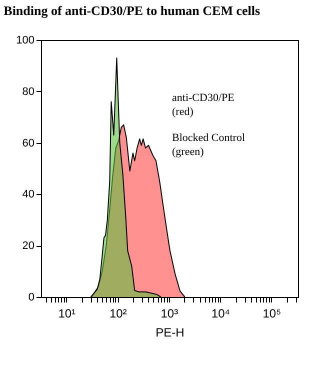 The image size is (329, 369). Describe the element at coordinates (28, 246) in the screenshot. I see `y-tick-label: 20` at that location.